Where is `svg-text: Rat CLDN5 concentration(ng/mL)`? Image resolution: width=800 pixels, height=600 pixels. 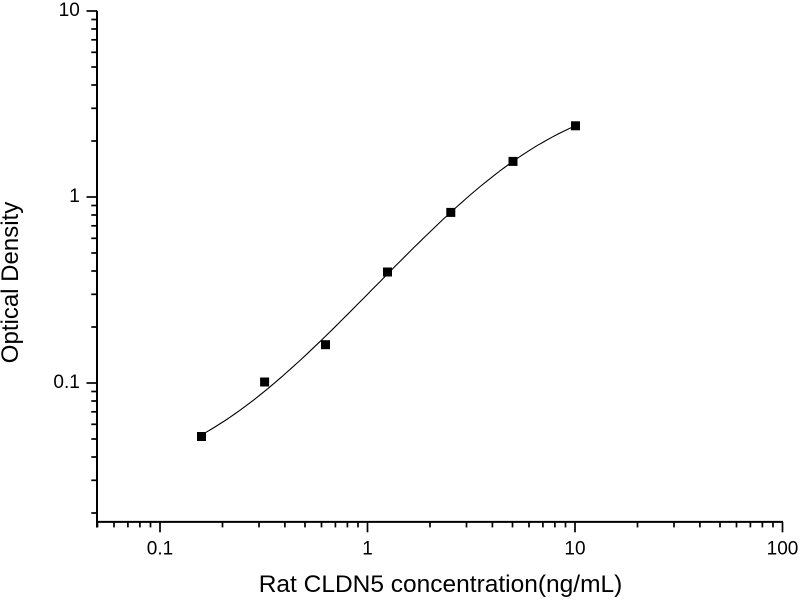
svg-text: Rat CLDN5 concentration(ng/mL) is located at coordinates (441, 584).